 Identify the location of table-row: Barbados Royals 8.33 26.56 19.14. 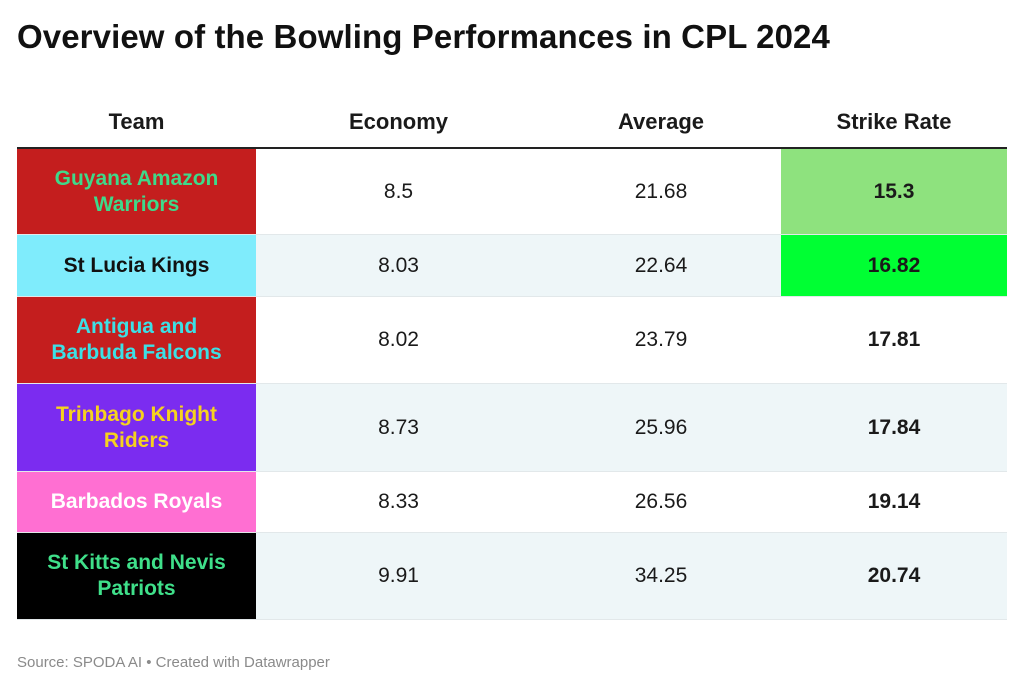
(512, 502).